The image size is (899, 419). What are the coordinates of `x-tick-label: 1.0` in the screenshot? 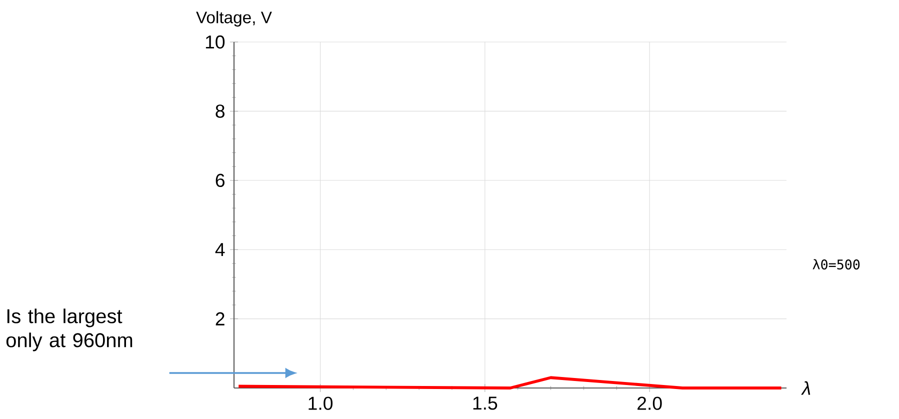 It's located at (320, 403).